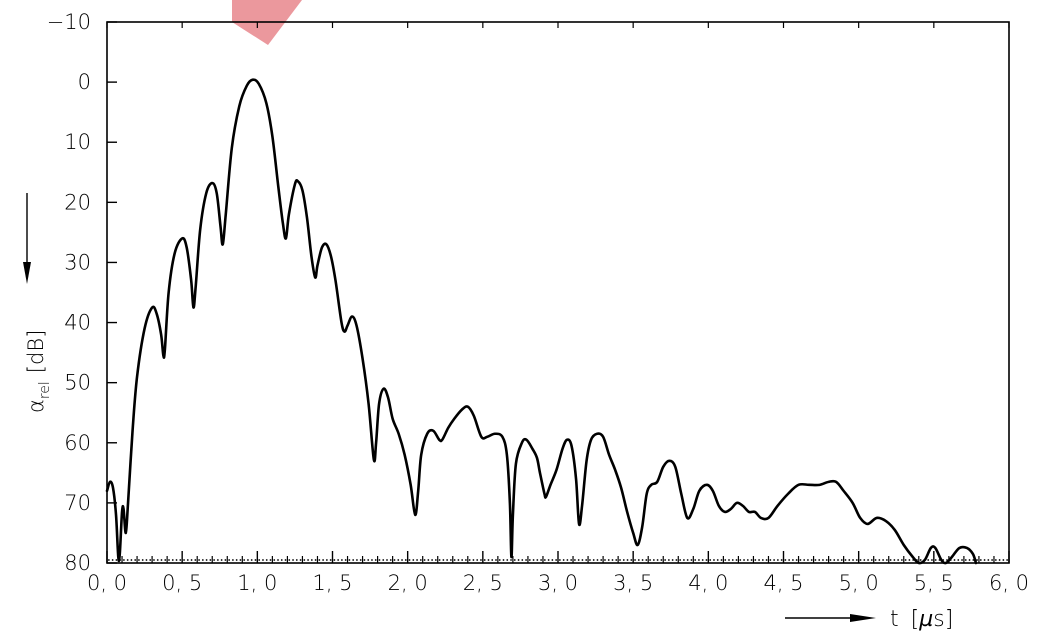 The image size is (1037, 634). Describe the element at coordinates (84, 82) in the screenshot. I see `y-tick-label: 0` at that location.